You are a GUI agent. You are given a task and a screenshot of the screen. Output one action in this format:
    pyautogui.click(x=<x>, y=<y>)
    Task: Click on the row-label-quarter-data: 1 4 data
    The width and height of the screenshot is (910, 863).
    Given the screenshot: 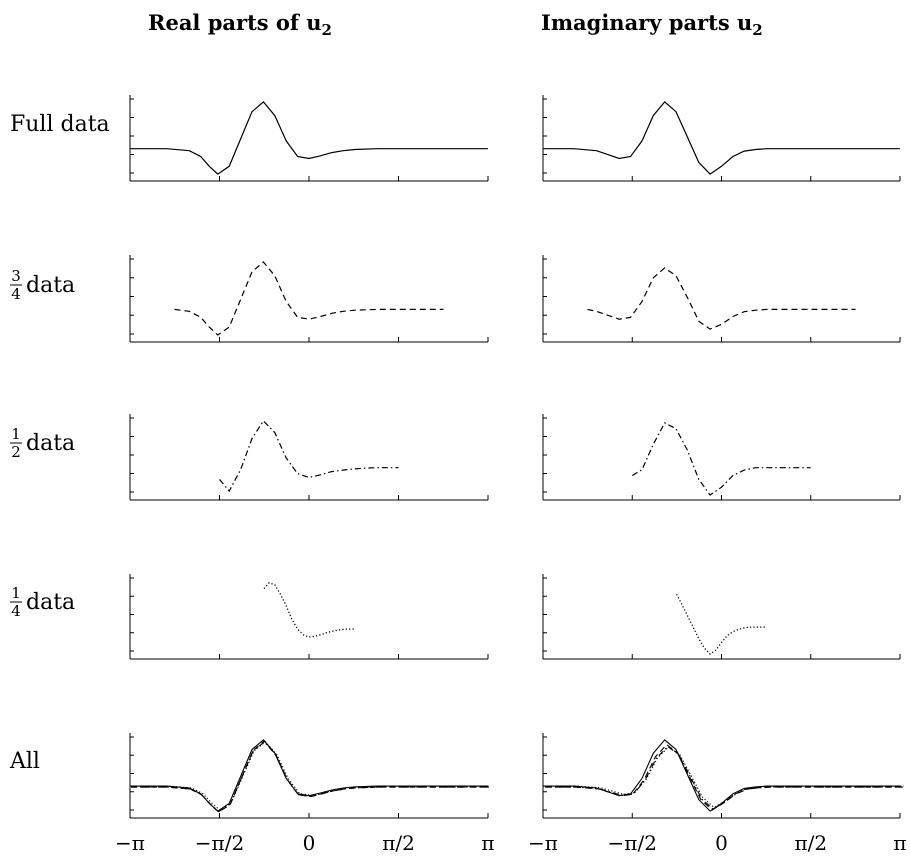 What is the action you would take?
    pyautogui.click(x=42, y=602)
    